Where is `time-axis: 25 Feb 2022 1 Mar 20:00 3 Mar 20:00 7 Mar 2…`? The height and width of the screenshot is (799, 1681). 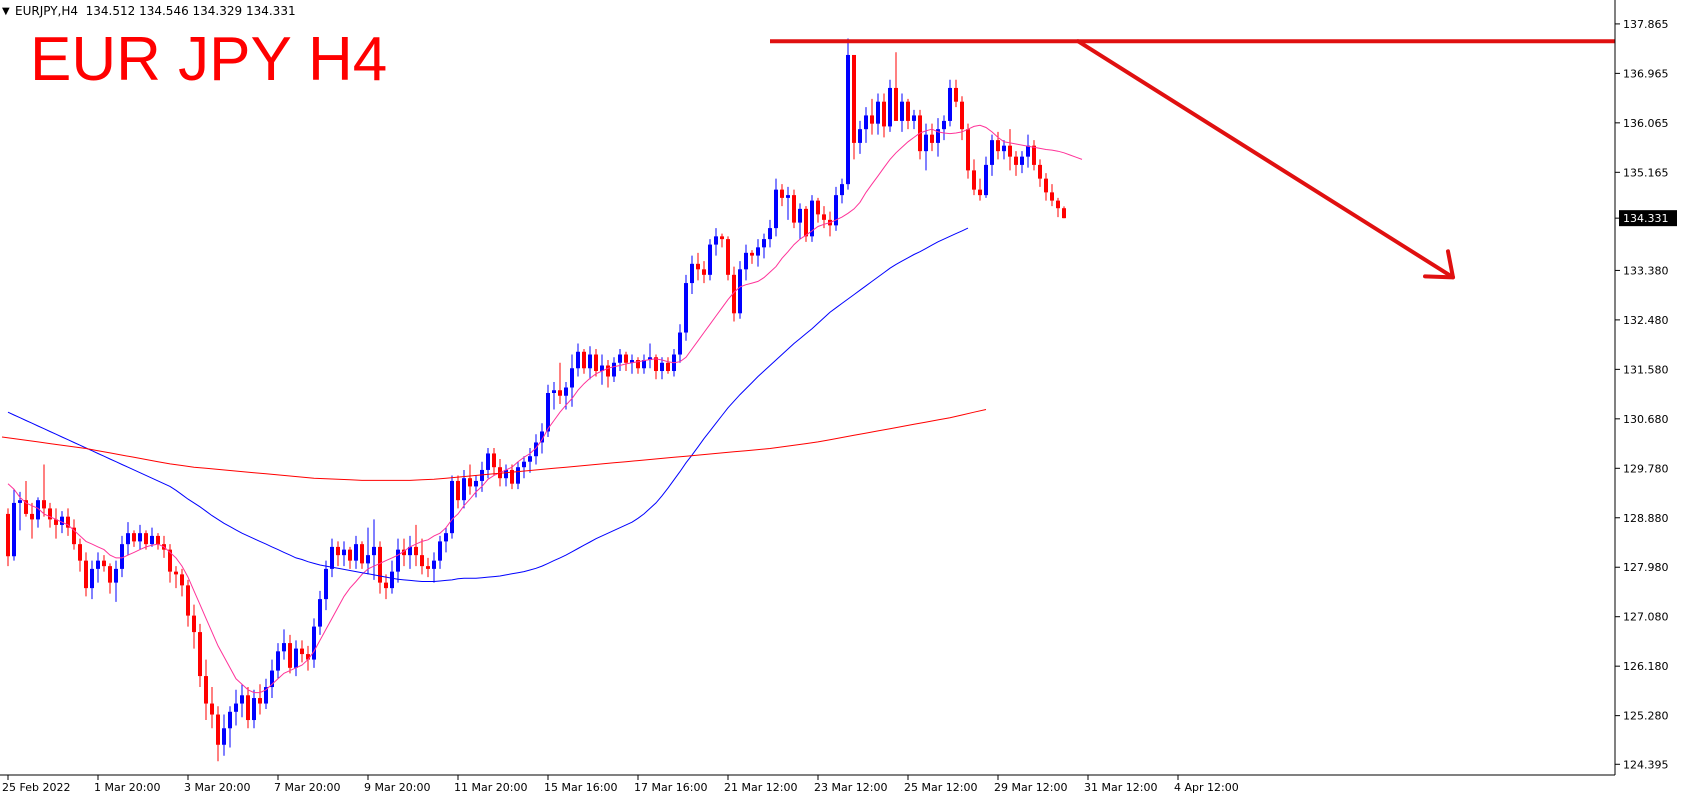
time-axis: 25 Feb 2022 1 Mar 20:00 3 Mar 20:00 7 Mar 2… is located at coordinates (620, 784).